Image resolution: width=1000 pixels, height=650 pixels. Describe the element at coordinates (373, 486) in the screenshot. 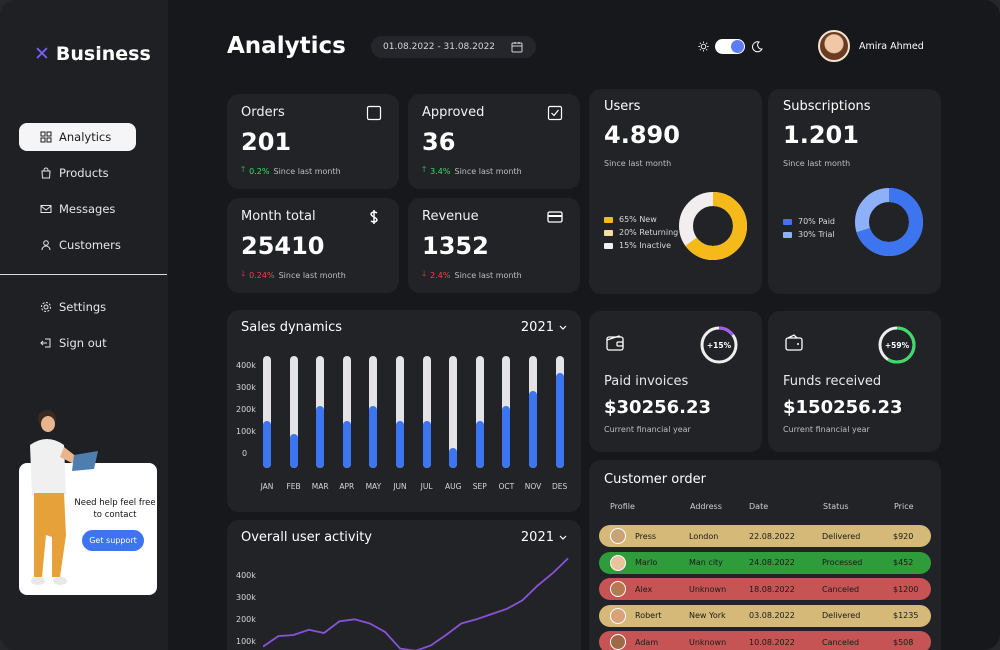

I see `x-tick: MAY` at that location.